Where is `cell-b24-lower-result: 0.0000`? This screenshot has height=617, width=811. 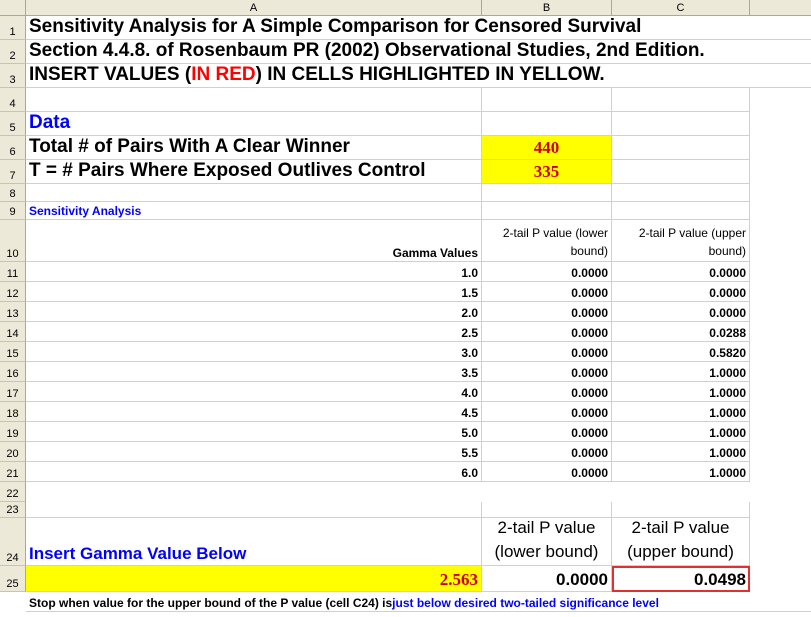
cell-b24-lower-result: 0.0000 is located at coordinates (547, 579).